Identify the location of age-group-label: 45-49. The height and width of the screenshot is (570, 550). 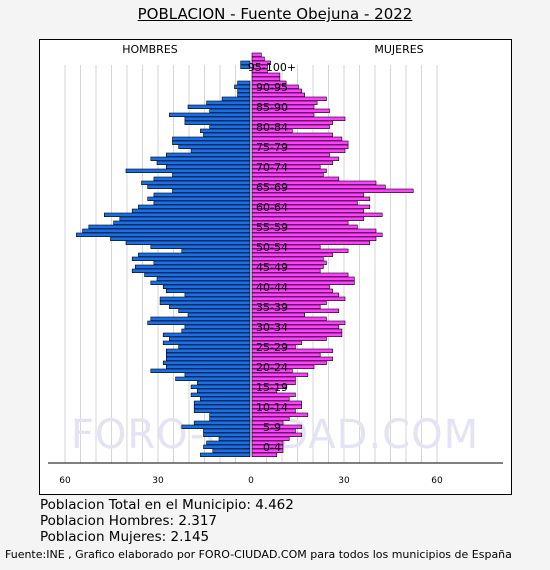
(272, 267).